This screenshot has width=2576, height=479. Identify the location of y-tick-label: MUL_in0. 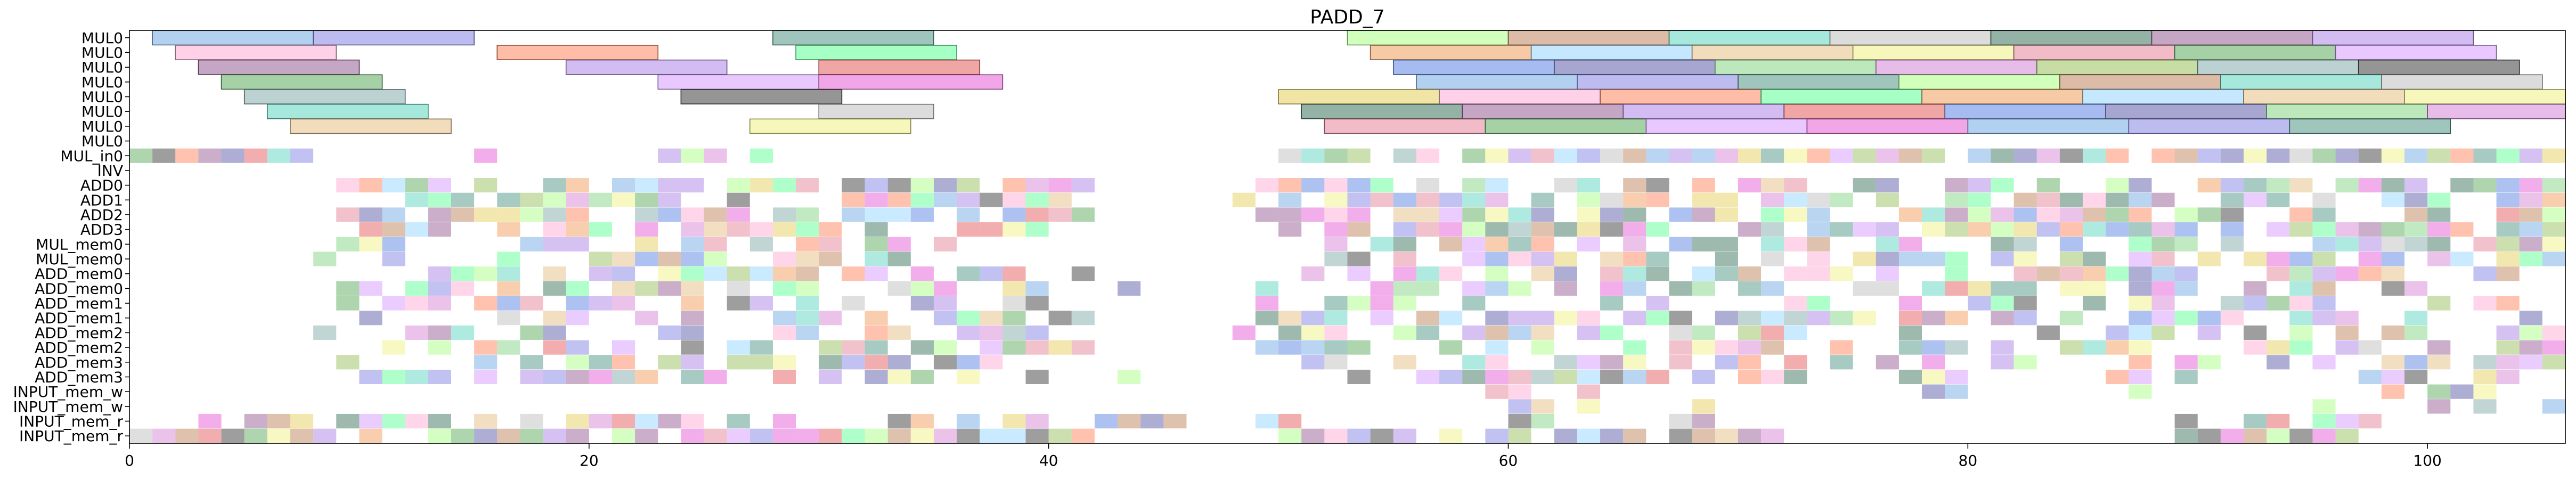
(91, 156).